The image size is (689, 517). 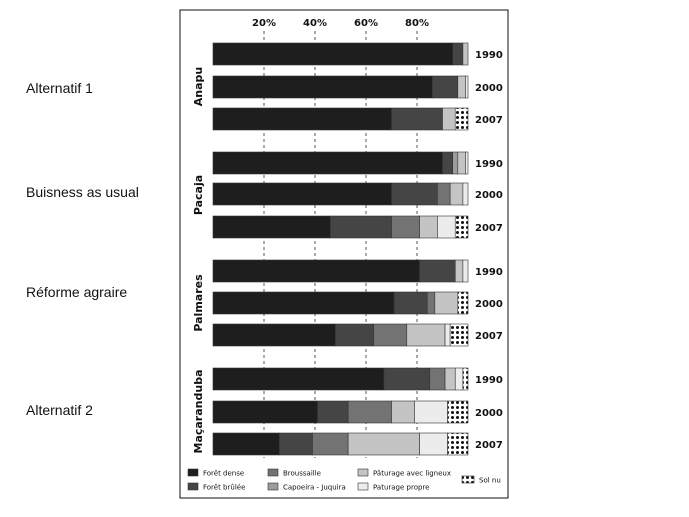 I want to click on legend-swatch-paturage-propre, so click(x=363, y=486).